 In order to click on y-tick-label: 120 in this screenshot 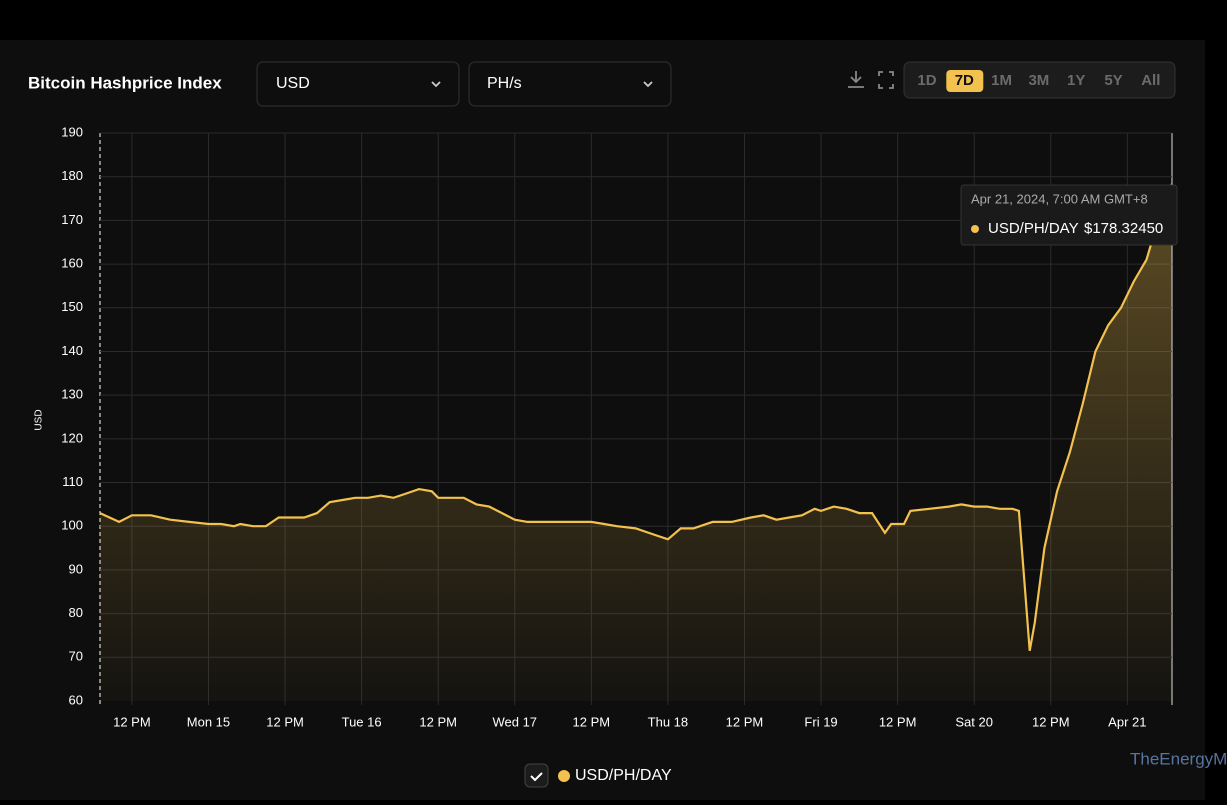, I will do `click(72, 437)`.